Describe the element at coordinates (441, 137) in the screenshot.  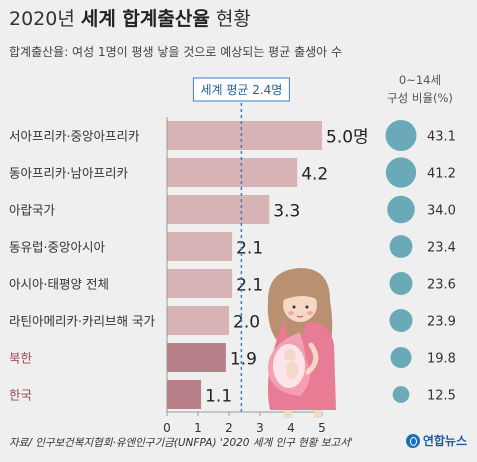
I see `share-label: 43.1` at that location.